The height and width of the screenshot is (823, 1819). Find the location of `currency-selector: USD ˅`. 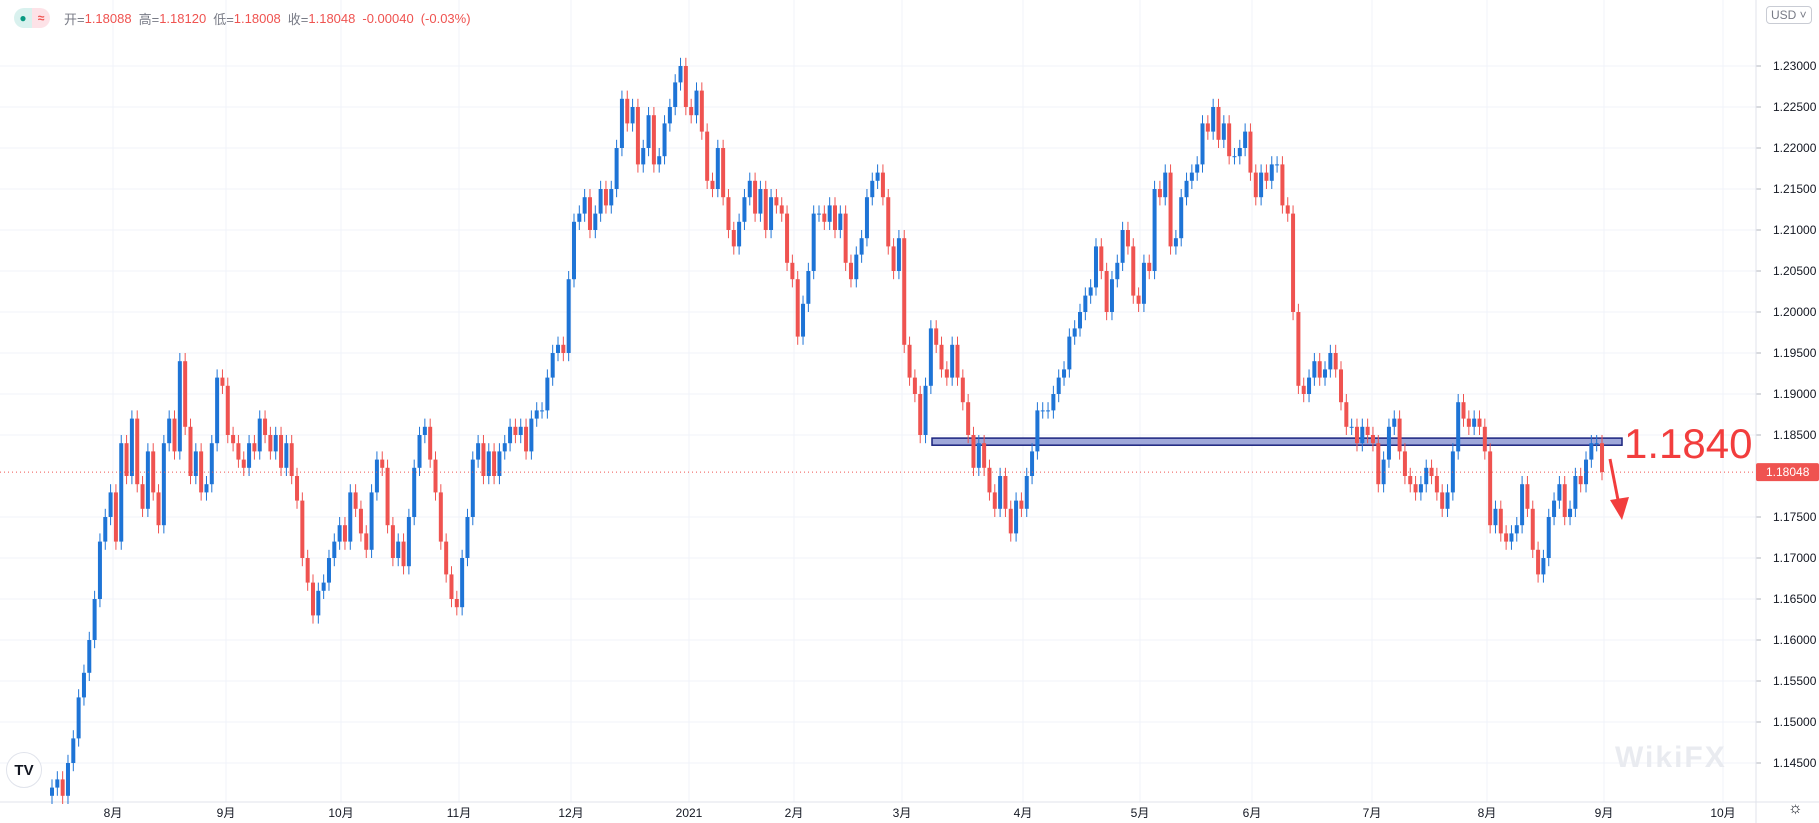

currency-selector: USD ˅ is located at coordinates (1789, 15).